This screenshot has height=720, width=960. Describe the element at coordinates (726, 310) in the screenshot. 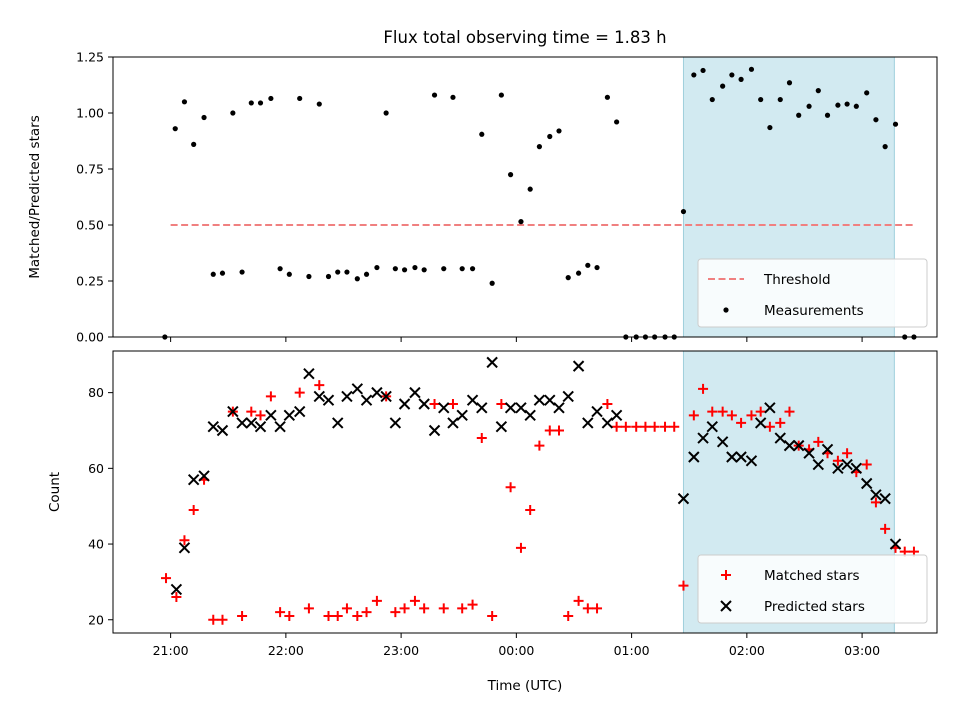

I see `legend-measurement-swatch` at that location.